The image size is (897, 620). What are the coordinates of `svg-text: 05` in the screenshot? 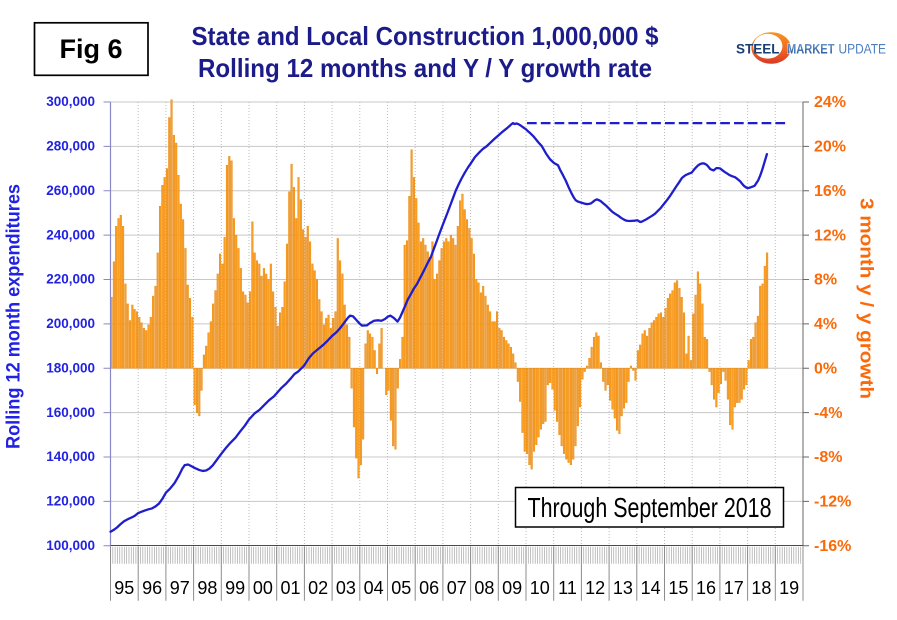 It's located at (401, 588).